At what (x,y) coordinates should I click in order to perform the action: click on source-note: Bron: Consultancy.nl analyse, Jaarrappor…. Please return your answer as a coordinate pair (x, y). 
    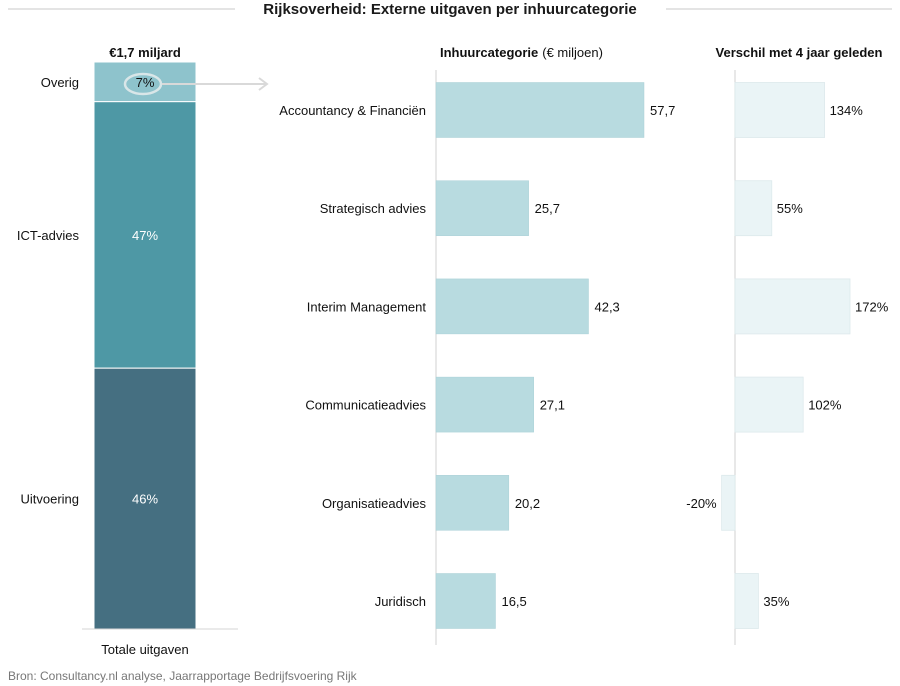
    Looking at the image, I should click on (183, 676).